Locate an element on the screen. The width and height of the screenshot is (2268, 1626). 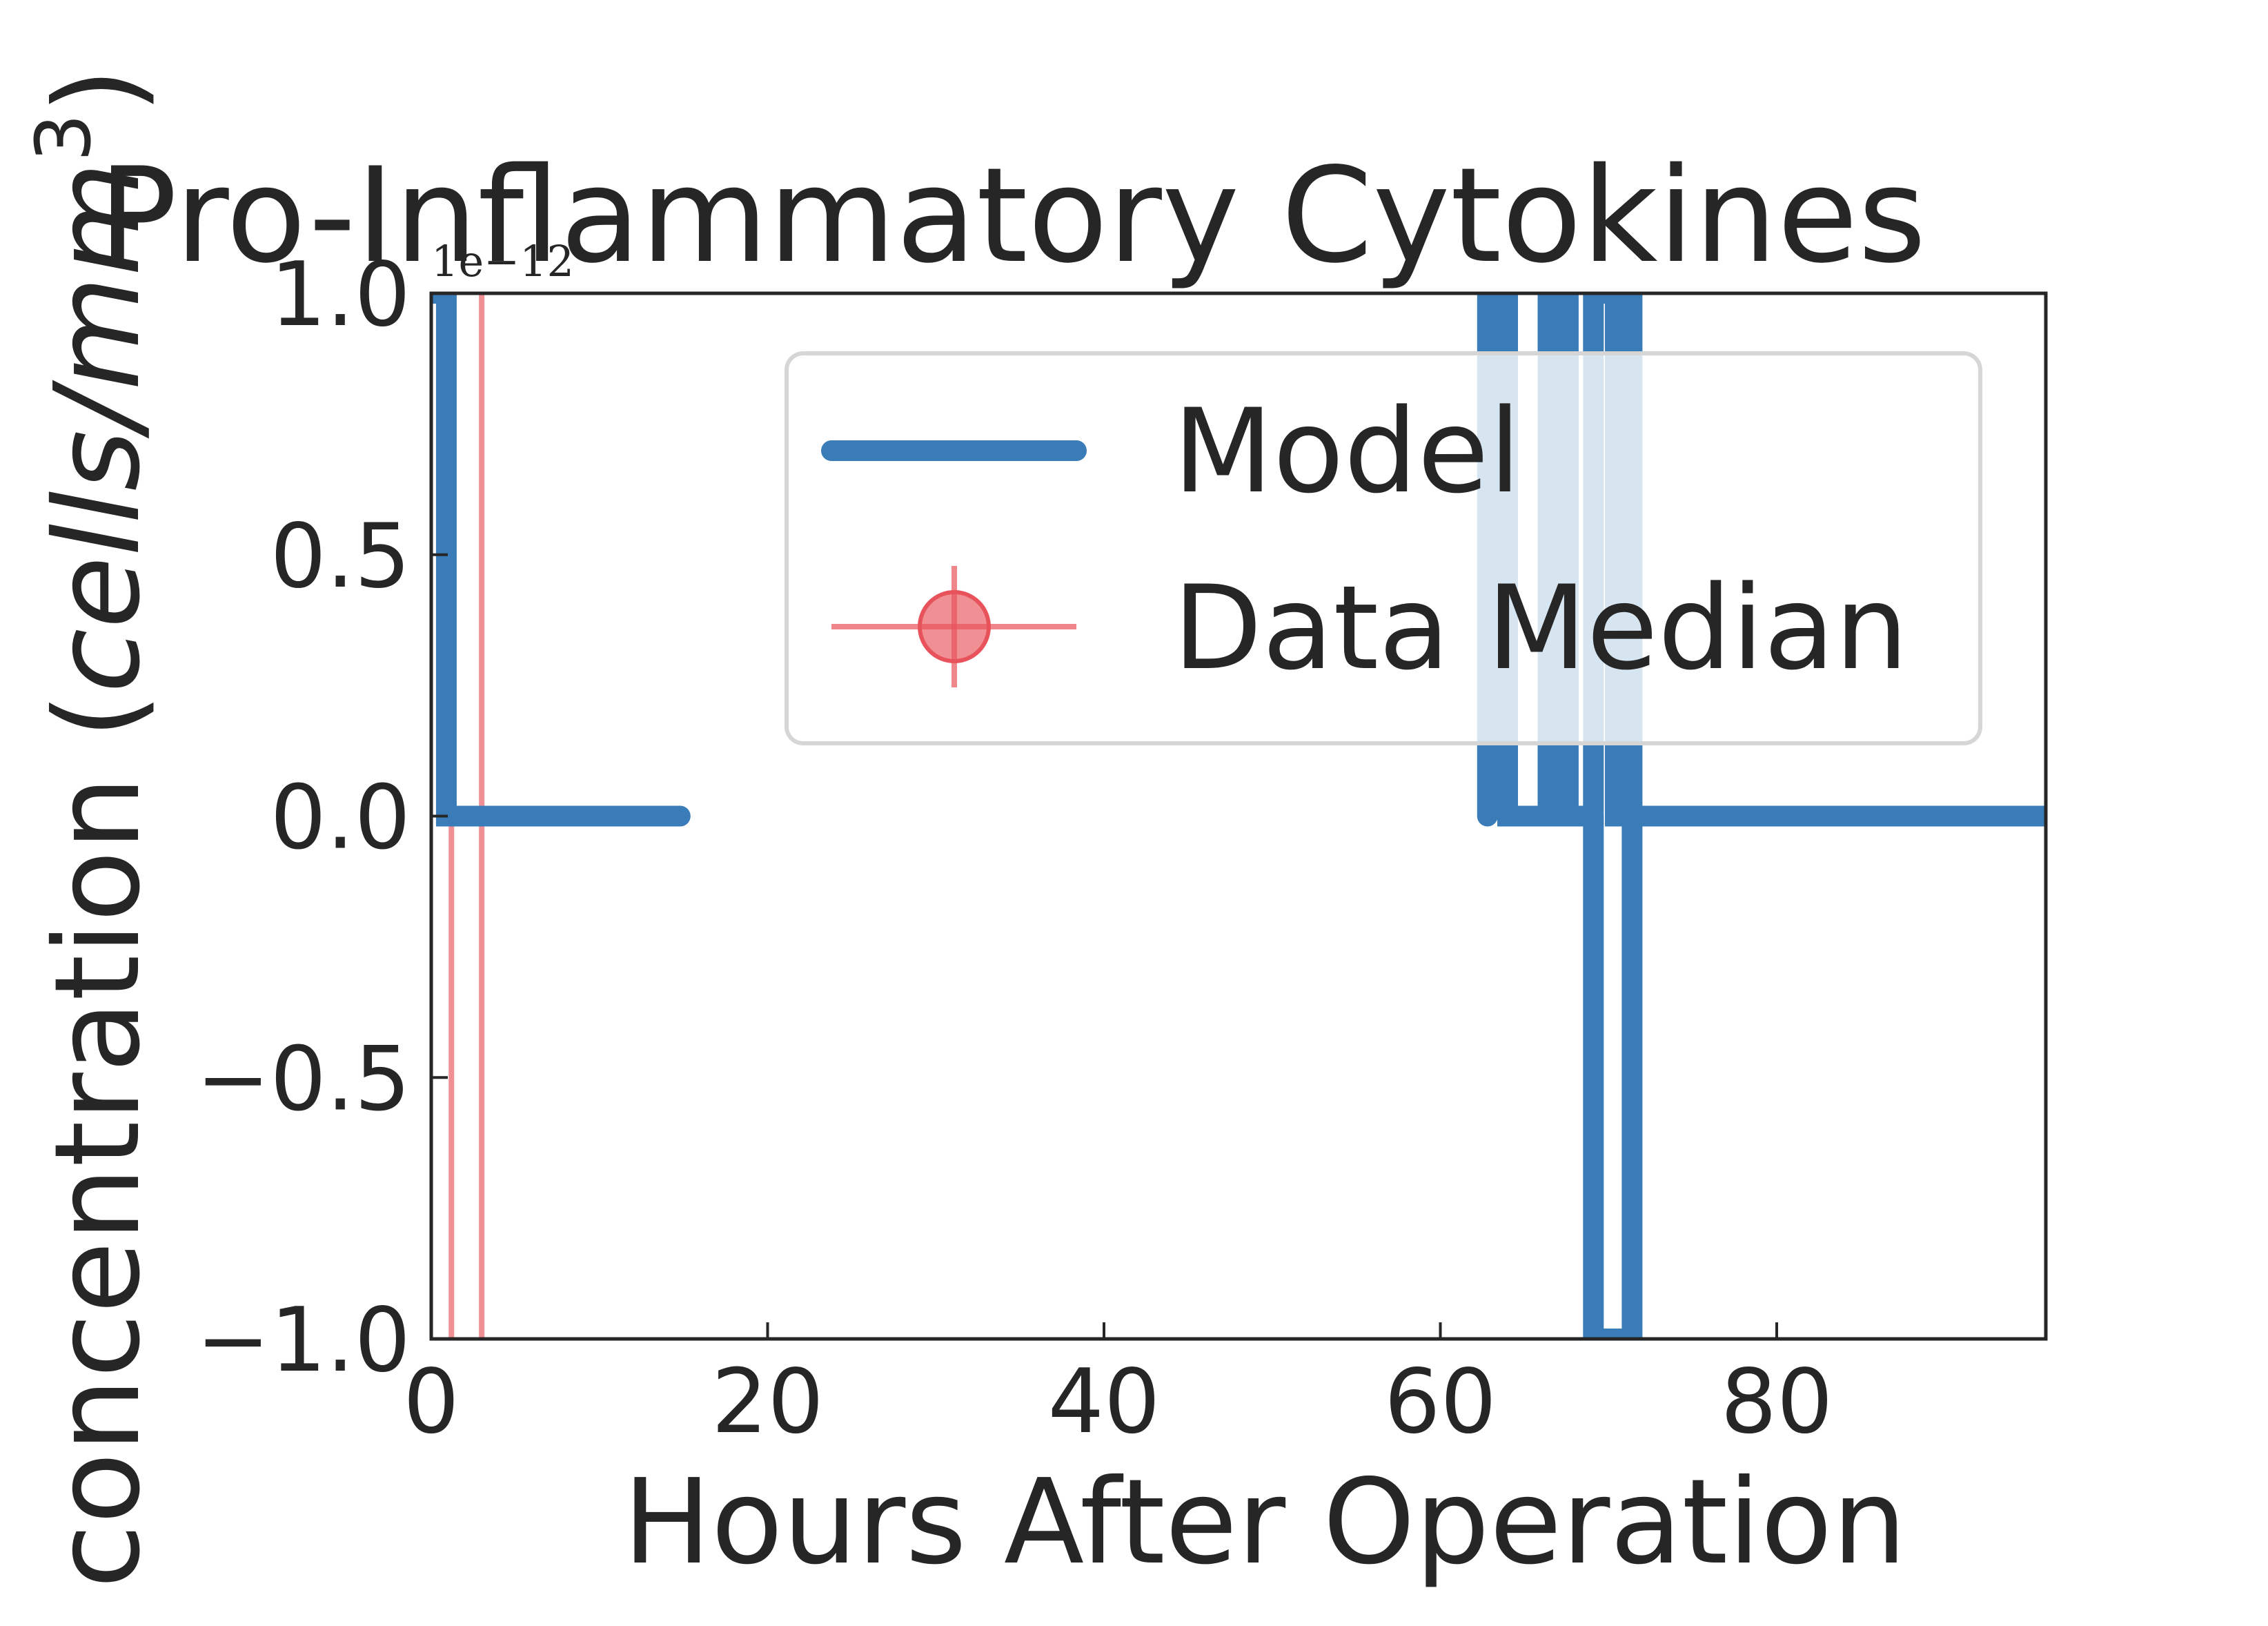
y-tick-label-0: −1.0 is located at coordinates (303, 1340).